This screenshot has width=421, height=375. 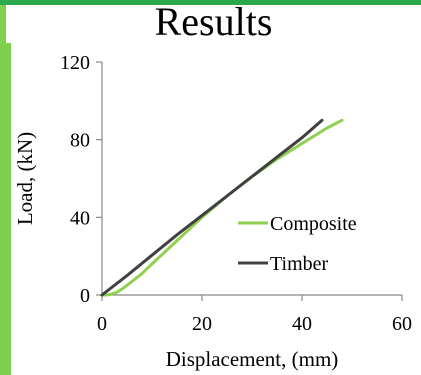 I want to click on y-tick-label: 80, so click(x=80, y=141).